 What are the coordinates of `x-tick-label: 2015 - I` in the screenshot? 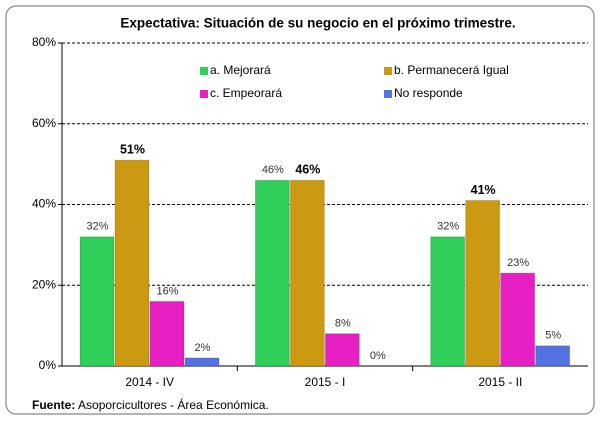 It's located at (325, 382).